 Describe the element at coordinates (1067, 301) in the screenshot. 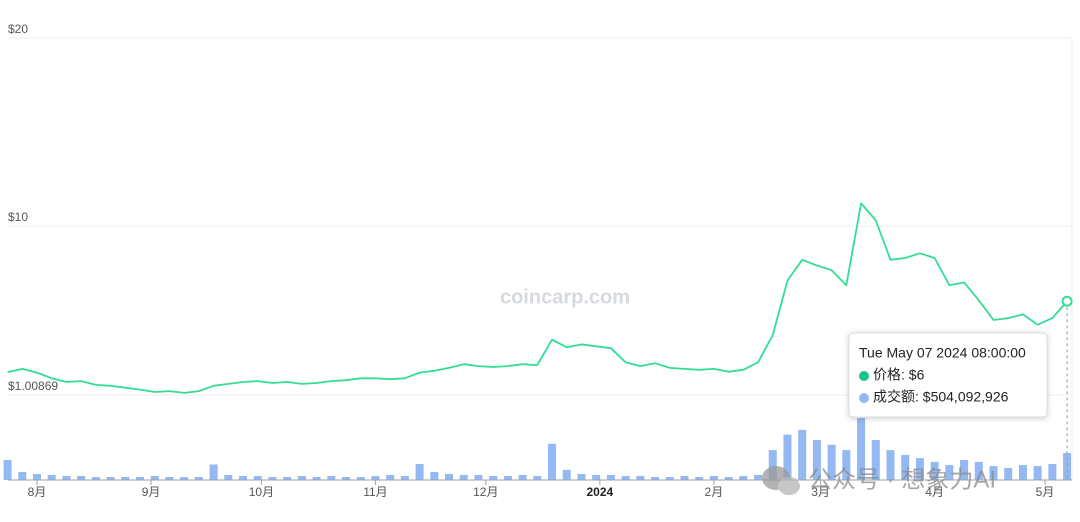

I see `hover-point` at that location.